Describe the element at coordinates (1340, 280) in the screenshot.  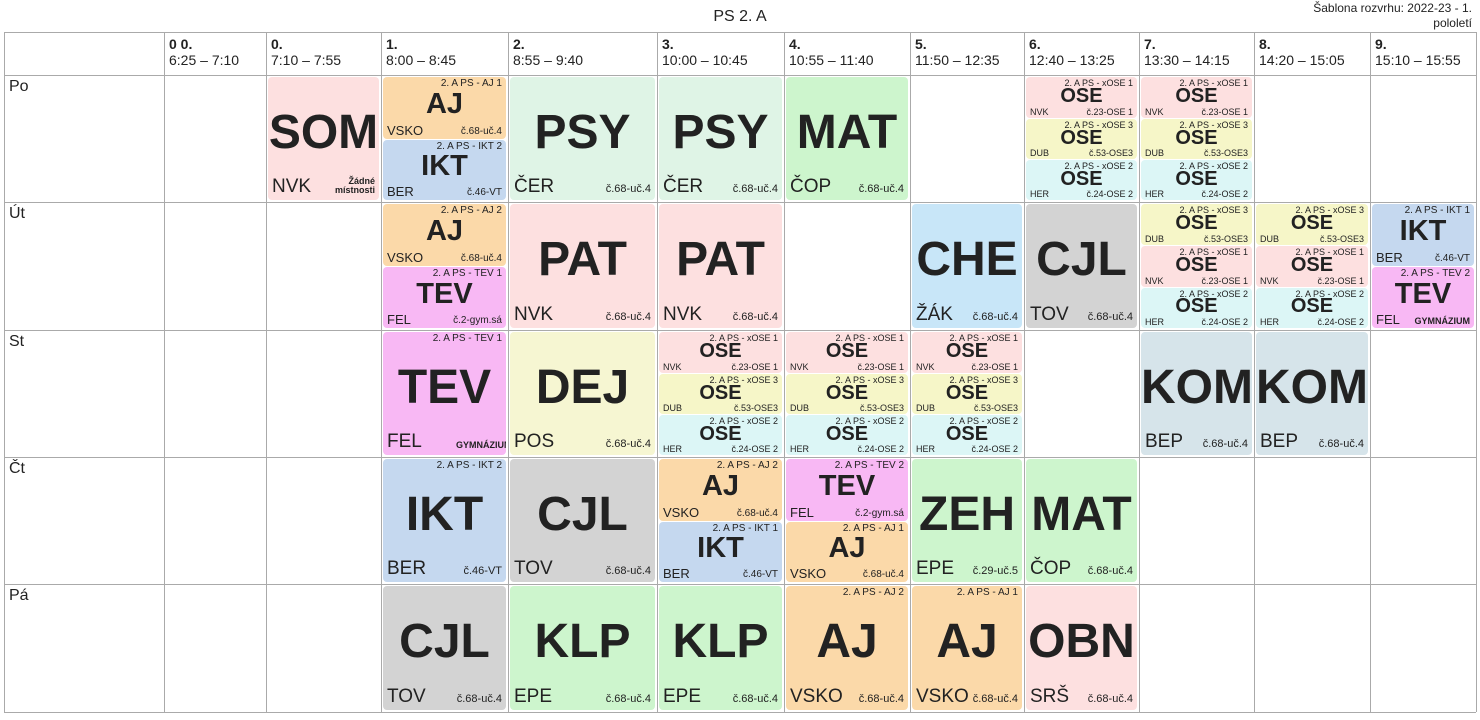
I see `lesson-room: č.23-OSE 1` at that location.